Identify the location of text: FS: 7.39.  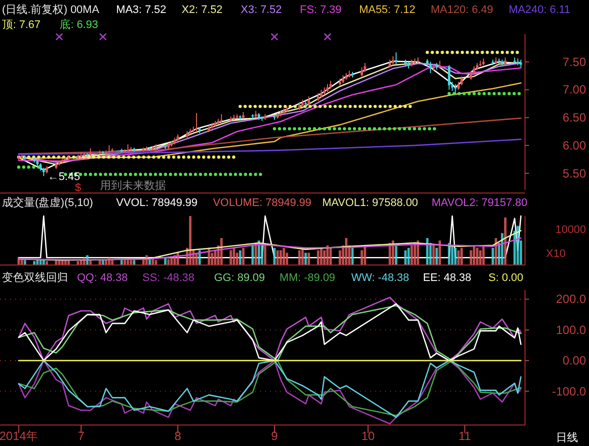
(321, 10).